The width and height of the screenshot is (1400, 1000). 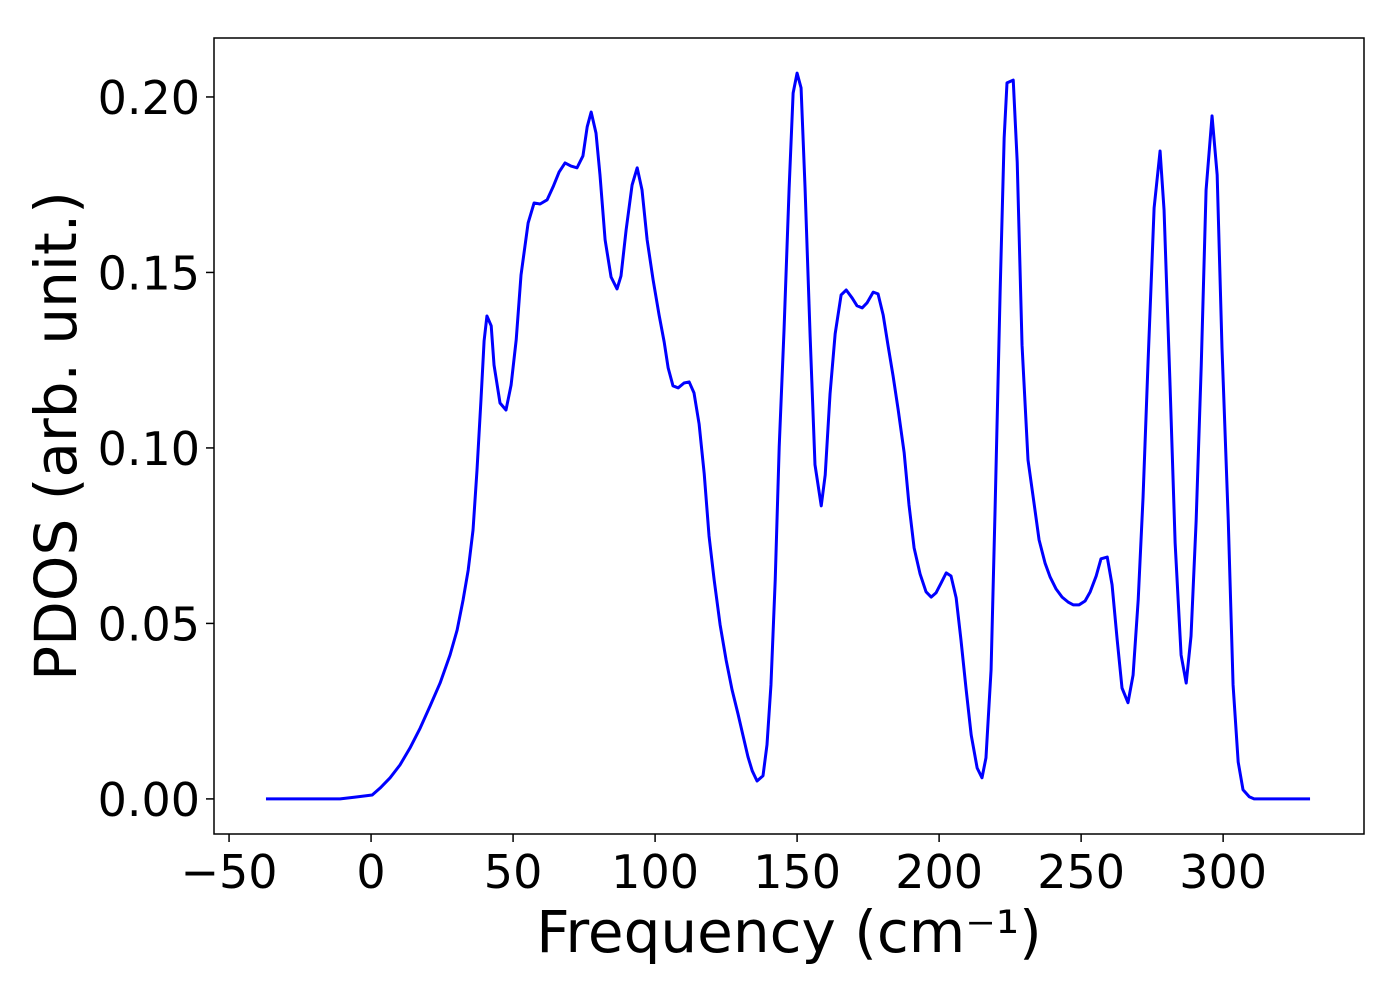 I want to click on x-tick-label: 100, so click(x=655, y=872).